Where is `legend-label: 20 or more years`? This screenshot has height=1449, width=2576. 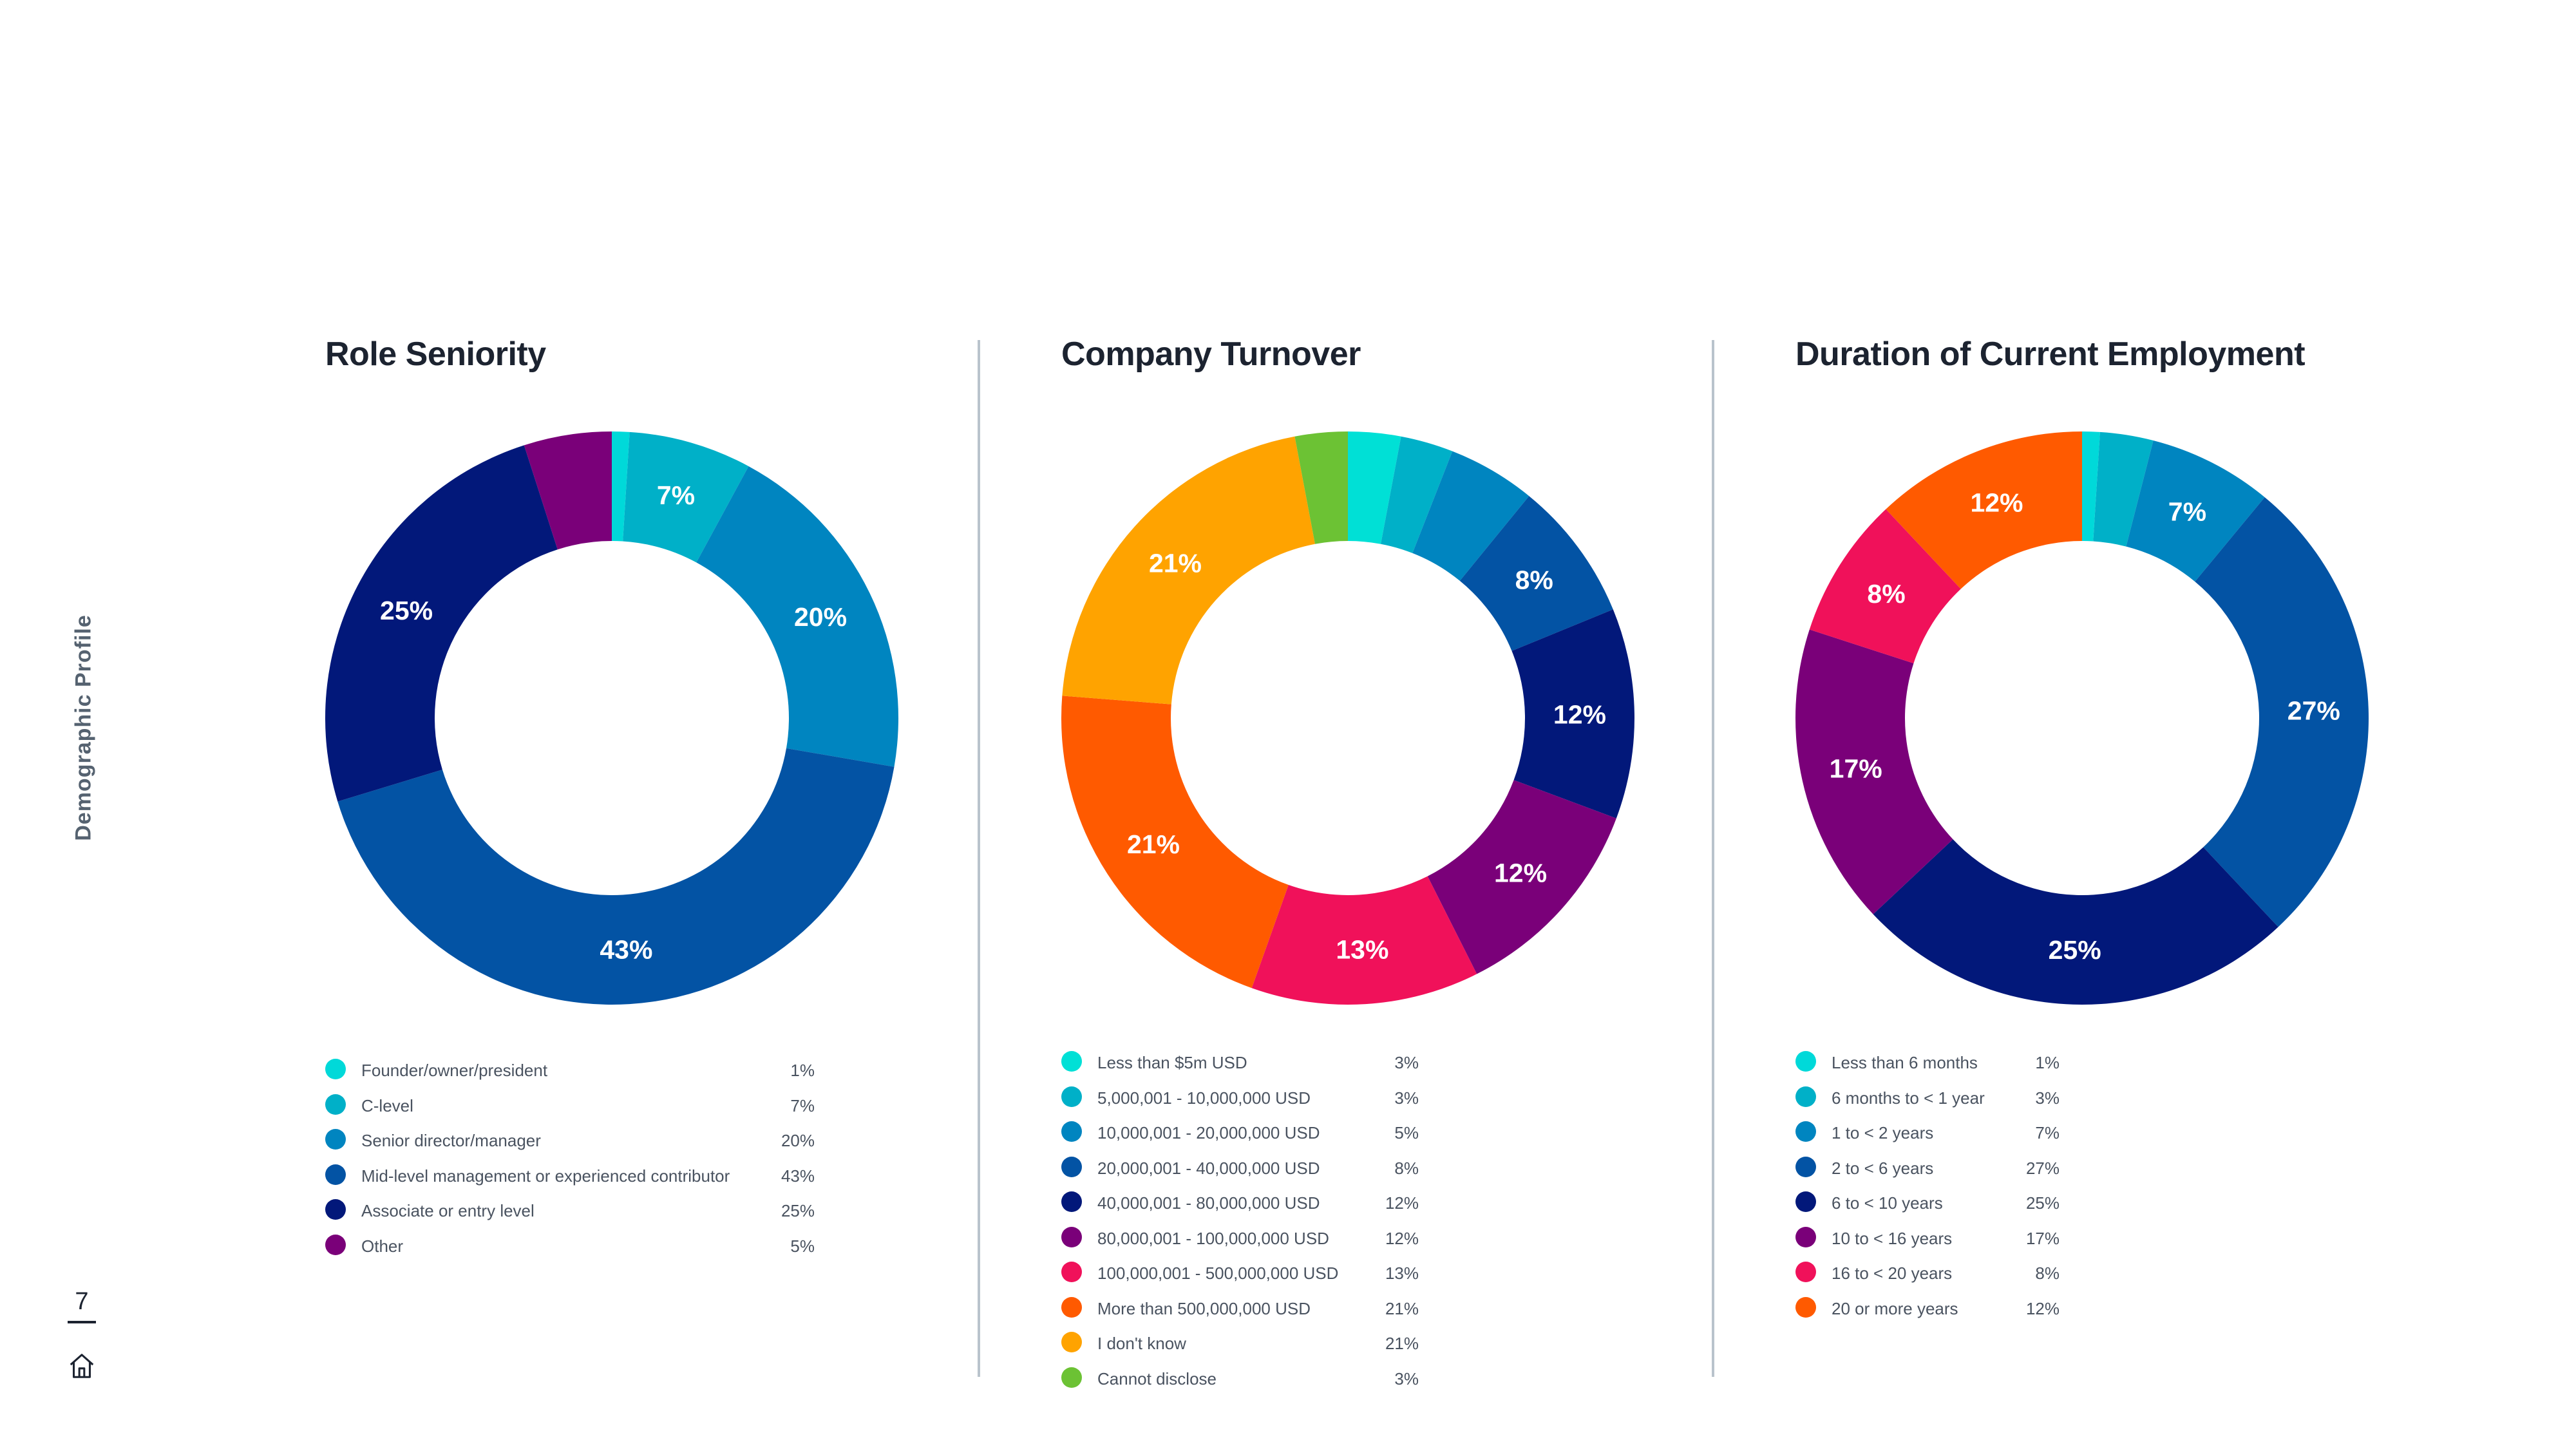
legend-label: 20 or more years is located at coordinates (1895, 1308).